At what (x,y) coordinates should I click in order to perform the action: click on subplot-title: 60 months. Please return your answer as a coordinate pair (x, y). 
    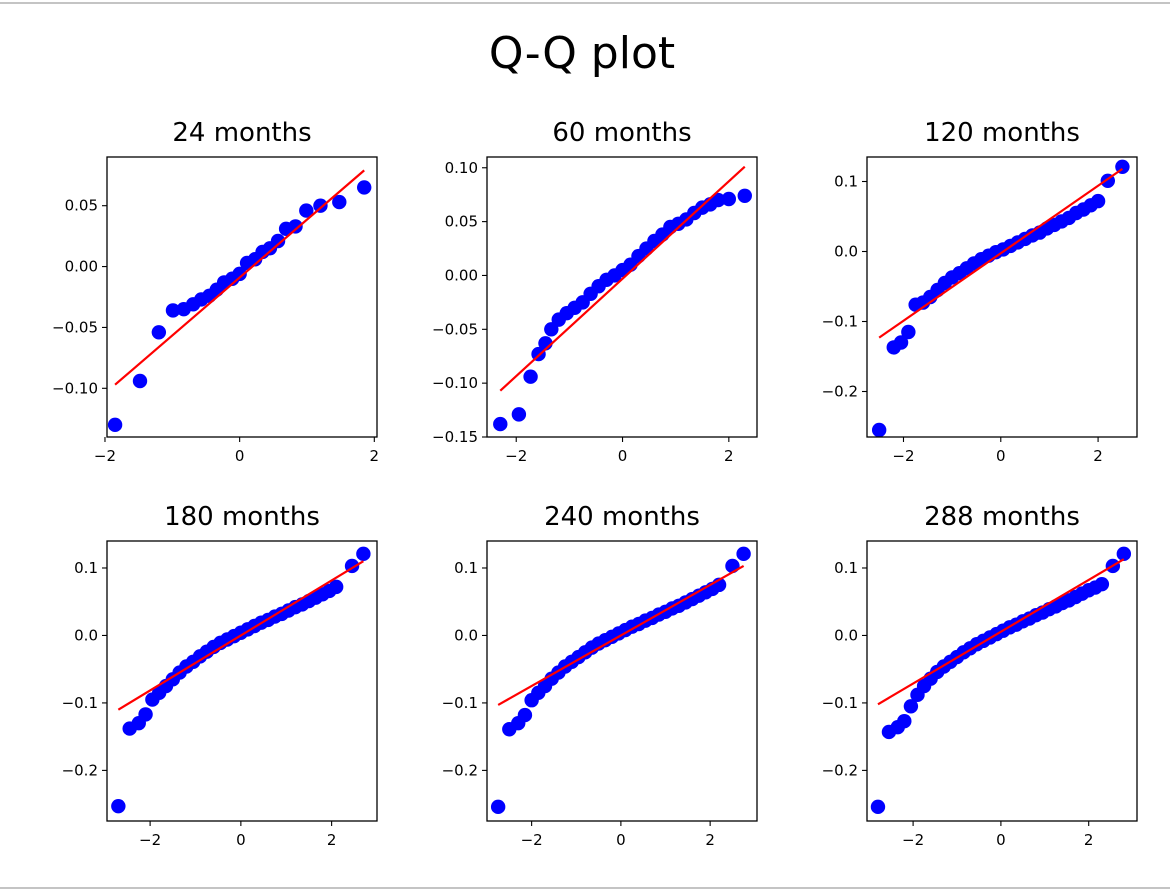
    Looking at the image, I should click on (621, 133).